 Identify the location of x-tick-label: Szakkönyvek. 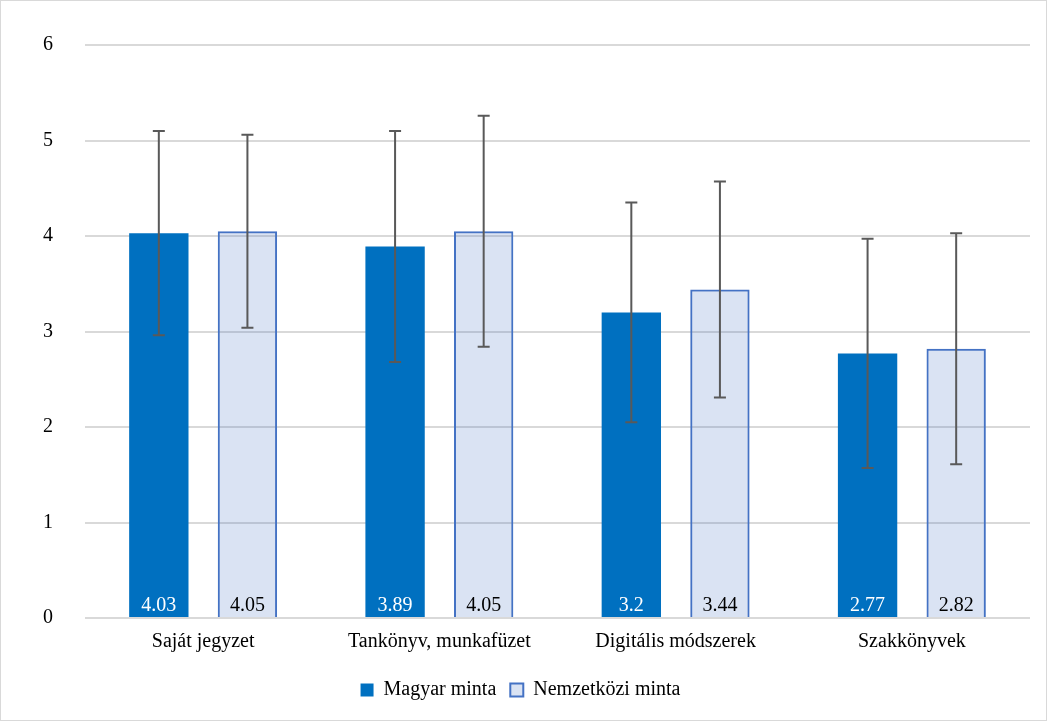
(911, 641).